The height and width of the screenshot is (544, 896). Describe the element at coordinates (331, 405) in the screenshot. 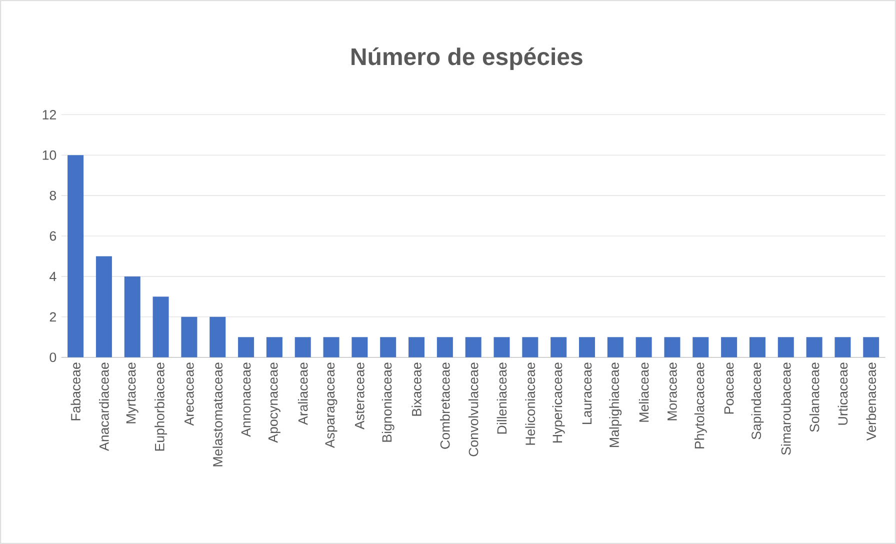

I see `x-tick-label: Asparagaceae` at that location.